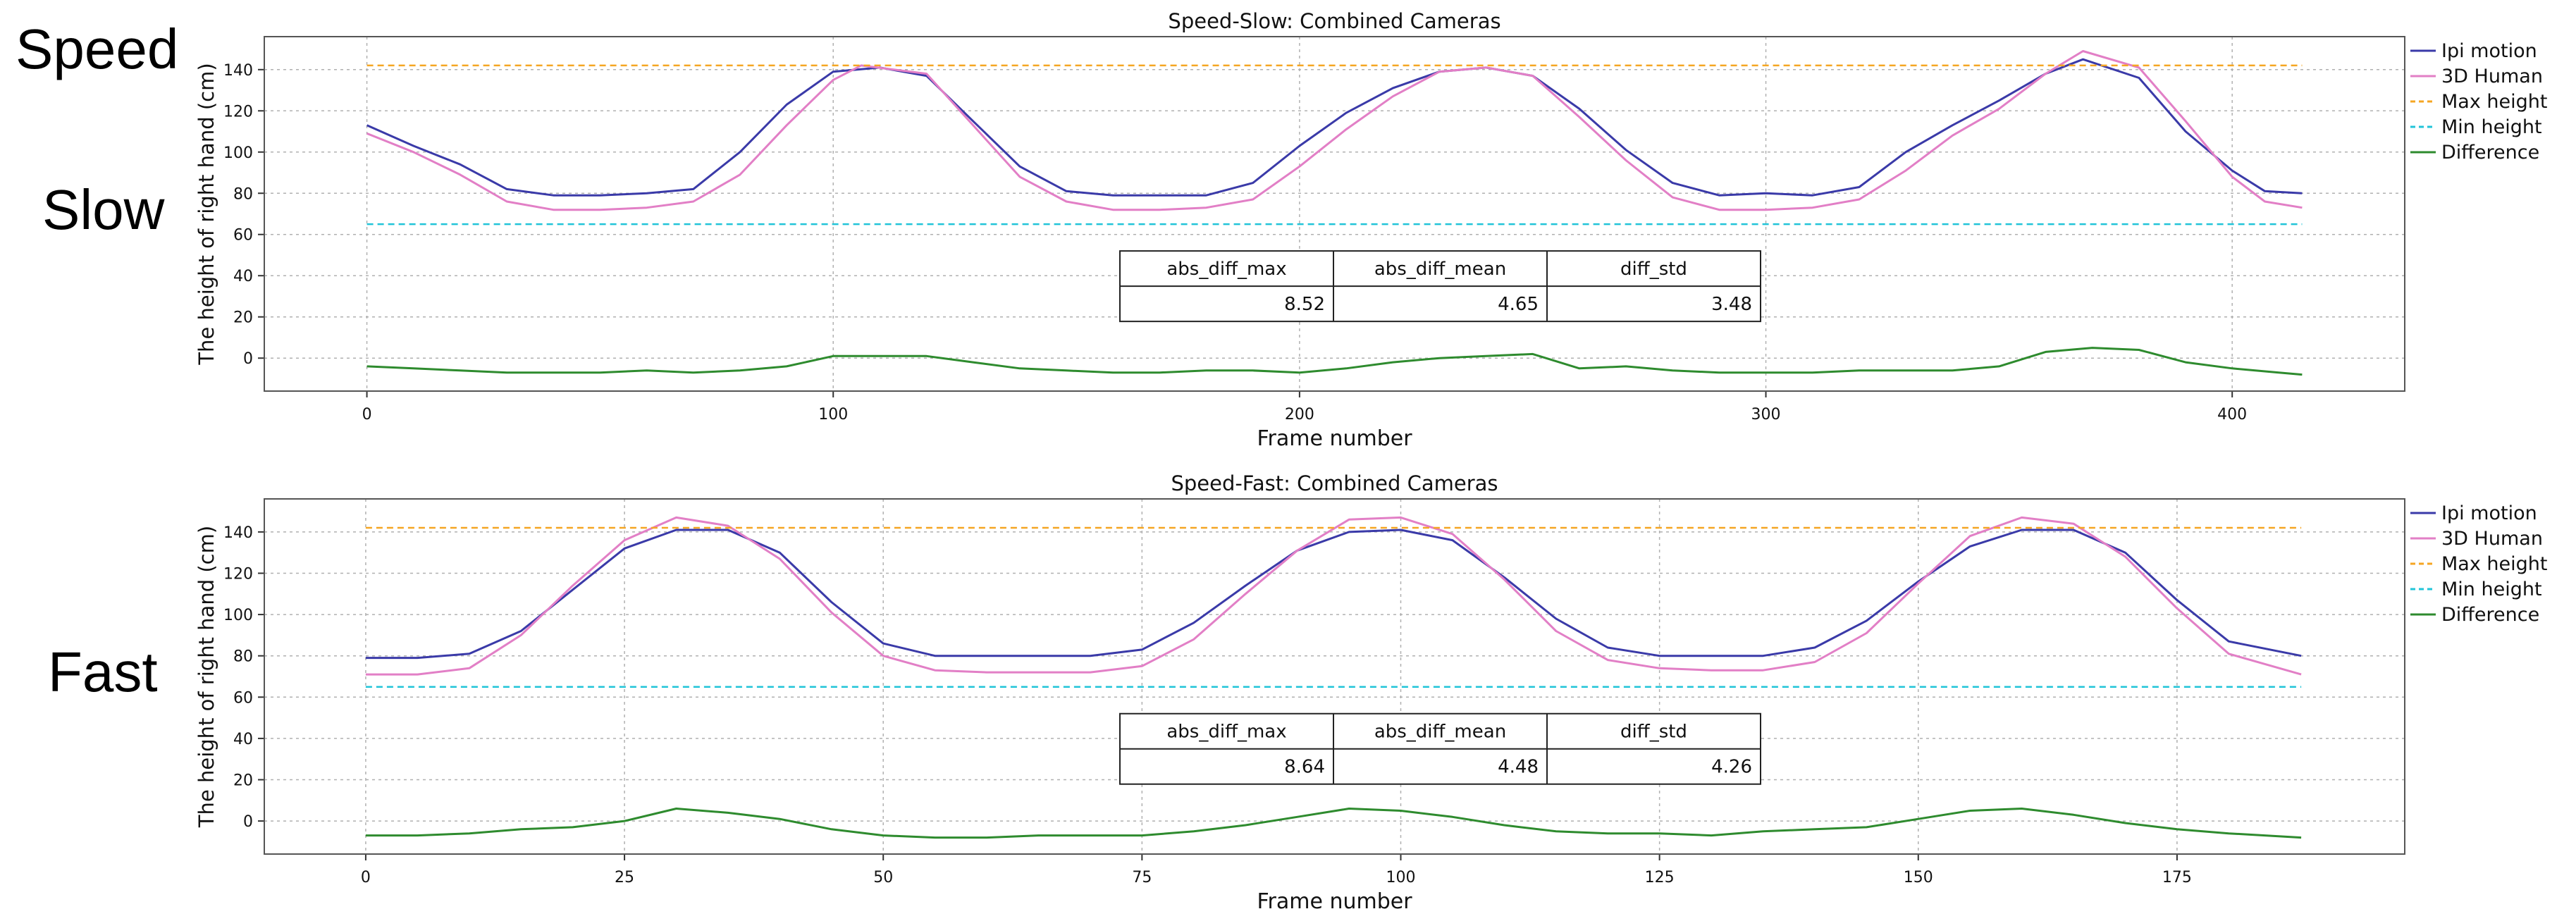 This screenshot has width=2576, height=921. Describe the element at coordinates (624, 878) in the screenshot. I see `x-tick-label: 25` at that location.